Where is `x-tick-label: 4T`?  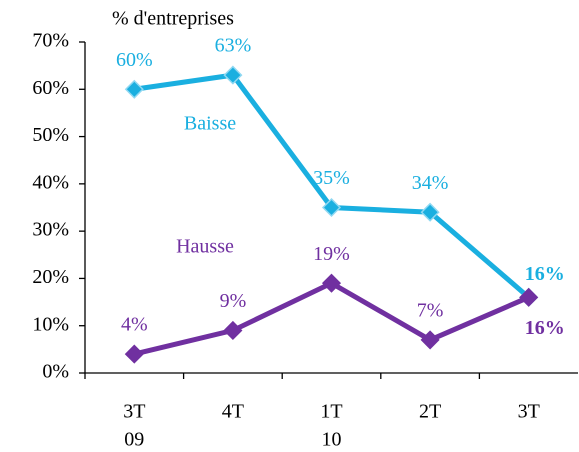
x-tick-label: 4T is located at coordinates (233, 412).